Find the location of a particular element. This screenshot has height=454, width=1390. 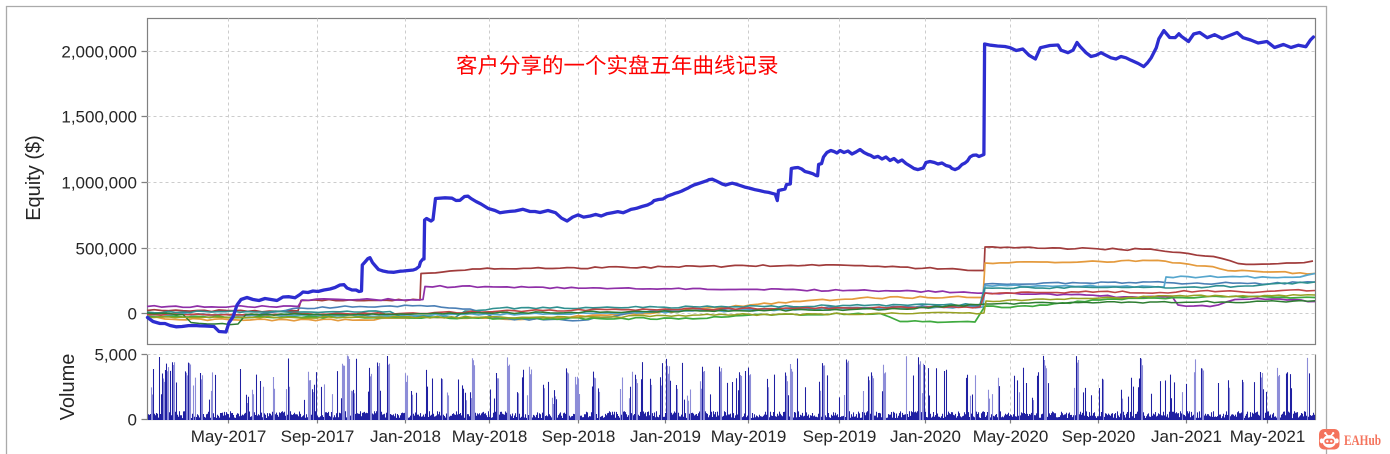

svg-text: Sep-2017 is located at coordinates (318, 436).